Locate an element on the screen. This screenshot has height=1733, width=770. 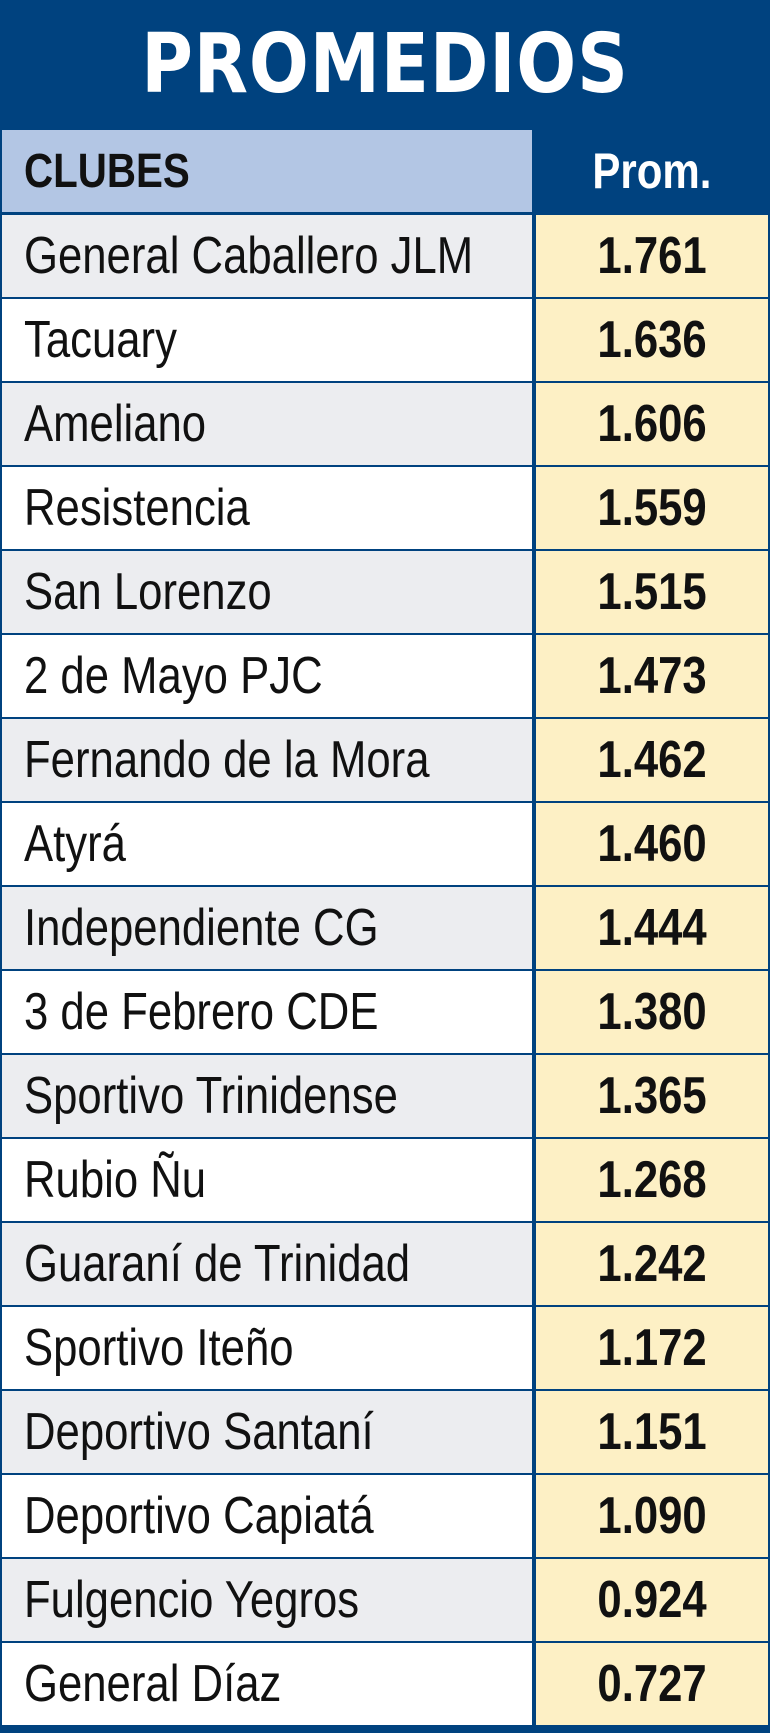
club-name-cell: San Lorenzo is located at coordinates (267, 592).